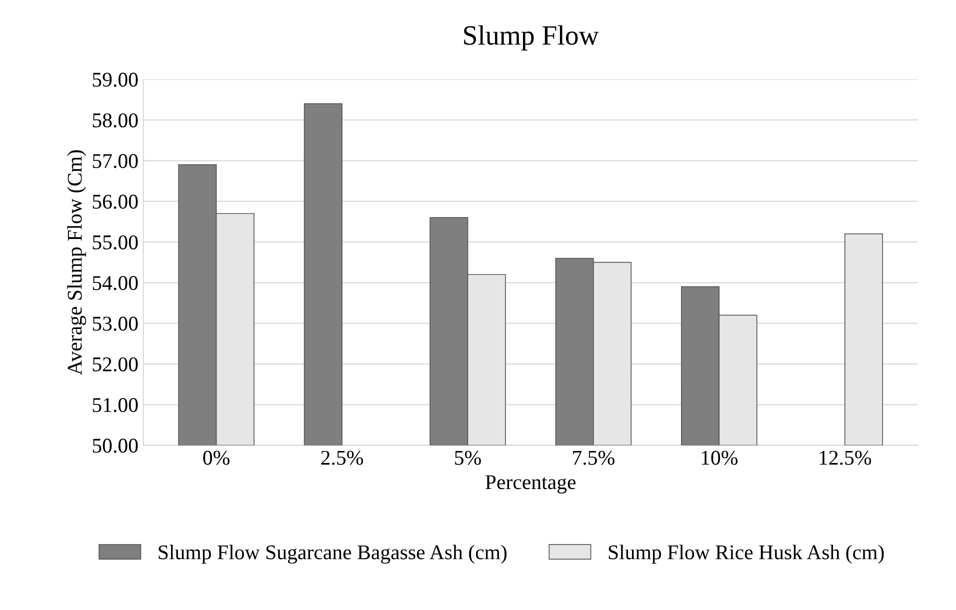 This screenshot has height=610, width=956. I want to click on x-tick-label: 7.5%, so click(593, 457).